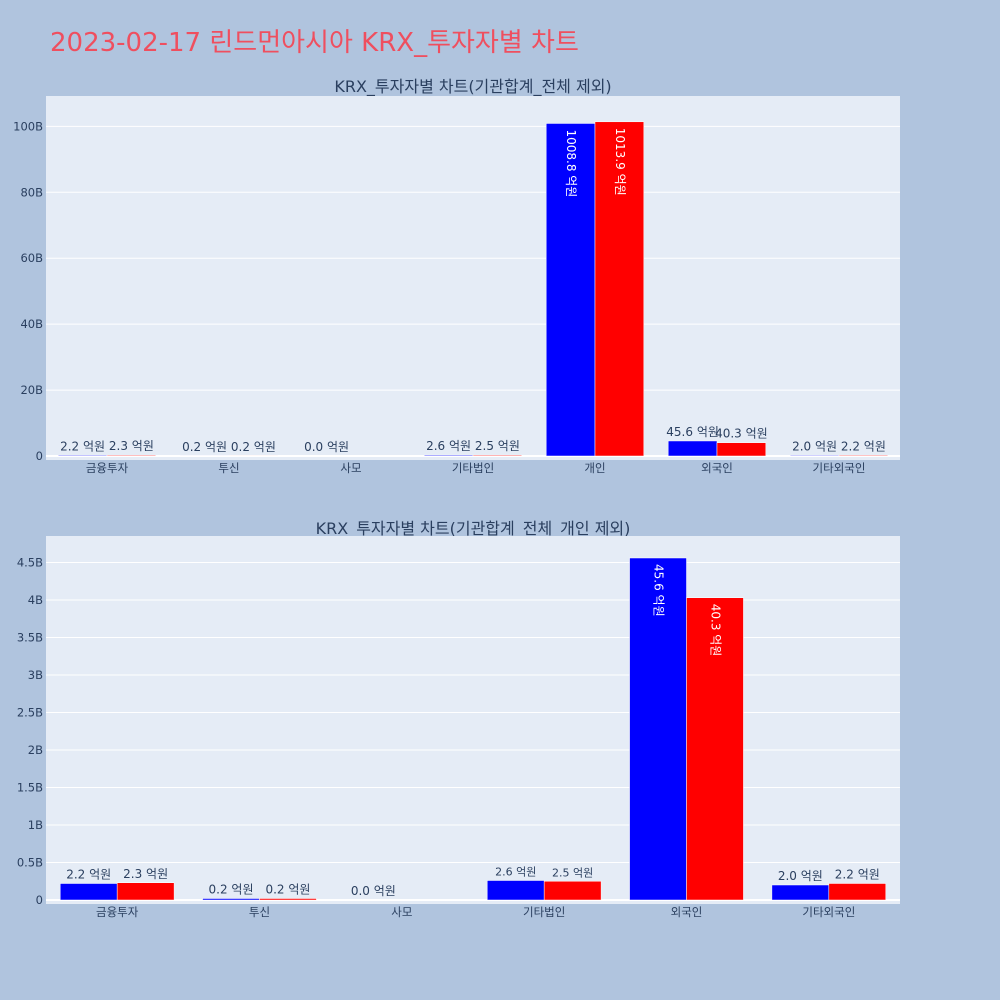 Image resolution: width=1000 pixels, height=1000 pixels. I want to click on y-tick-label: 3.5B, so click(30, 638).